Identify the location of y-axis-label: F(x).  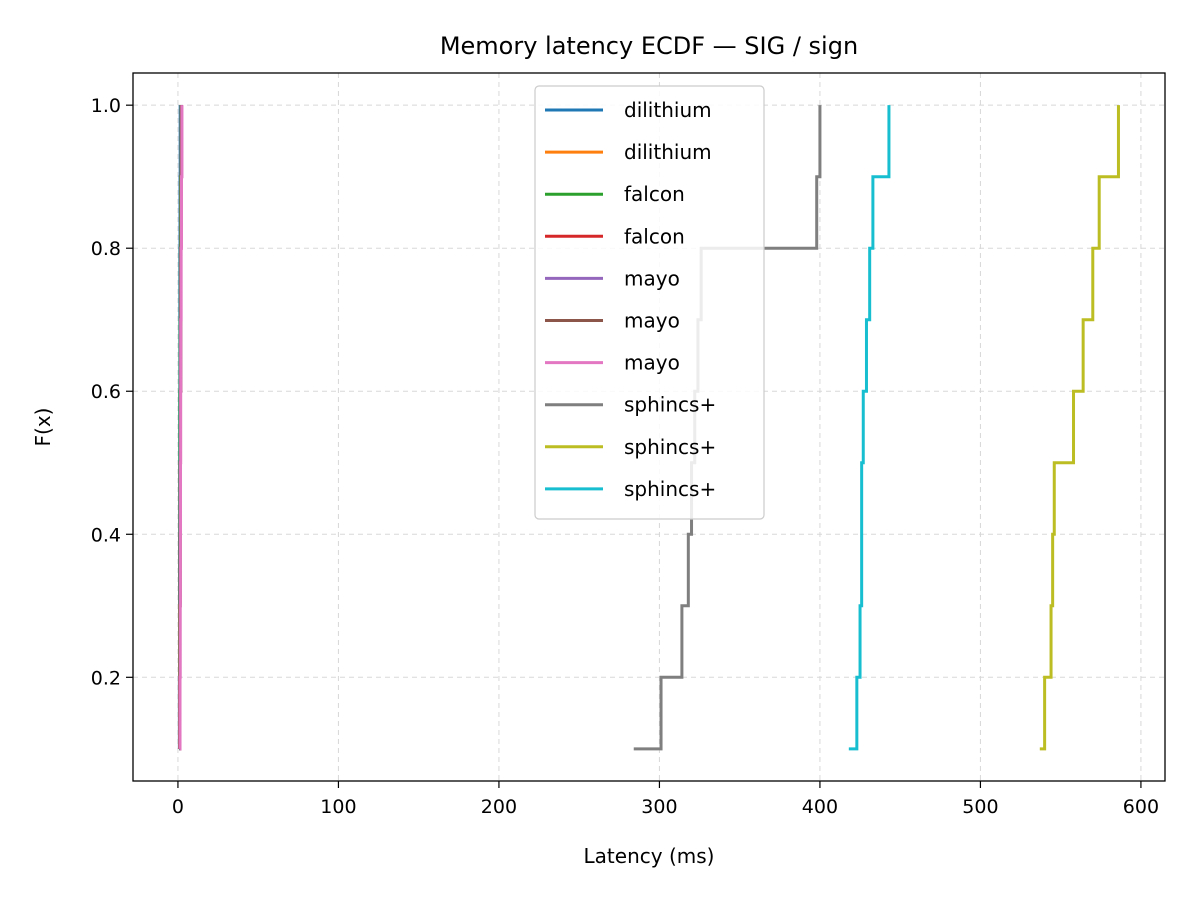
(43, 427).